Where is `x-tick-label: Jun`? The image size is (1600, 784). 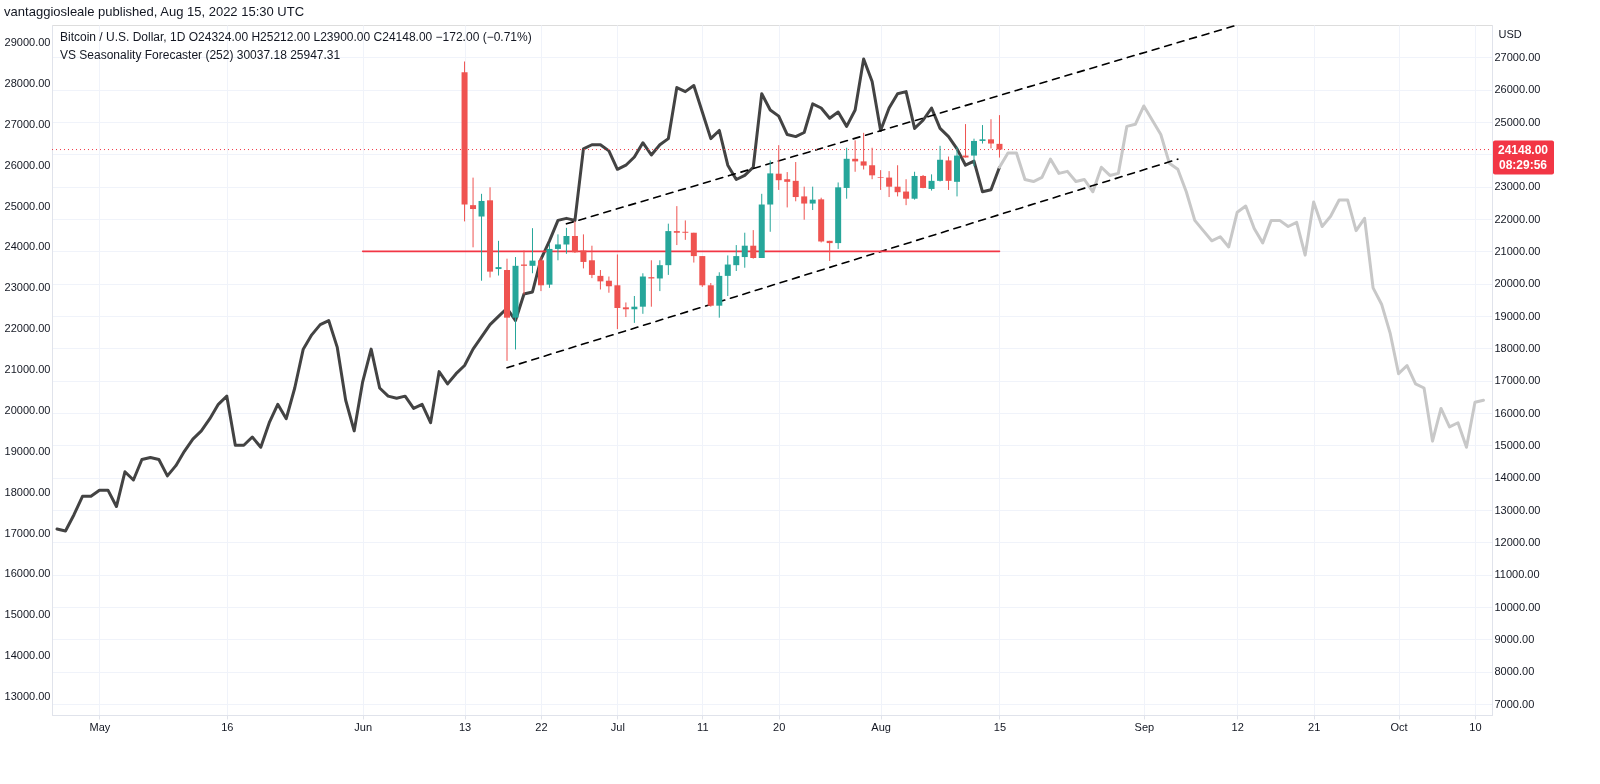 x-tick-label: Jun is located at coordinates (363, 726).